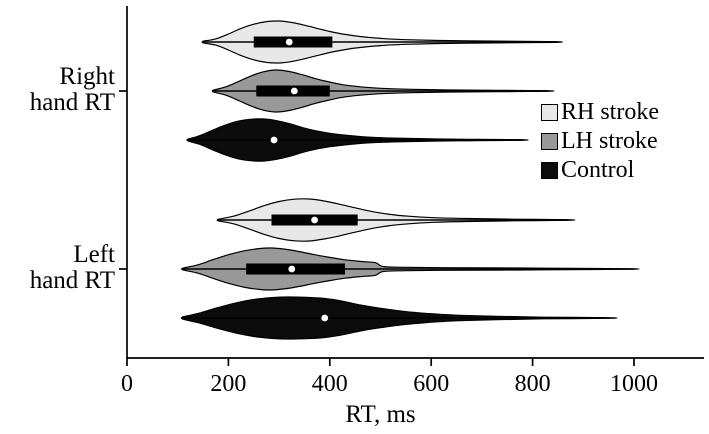 This screenshot has height=434, width=709. What do you see at coordinates (533, 384) in the screenshot?
I see `x-tick-label: 800` at bounding box center [533, 384].